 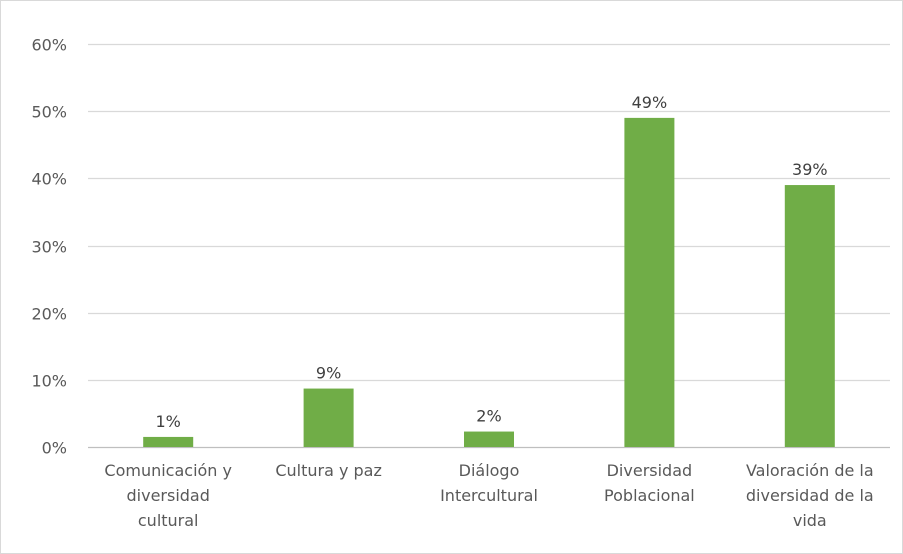 I want to click on x-category-label: Diálogo, so click(x=489, y=470).